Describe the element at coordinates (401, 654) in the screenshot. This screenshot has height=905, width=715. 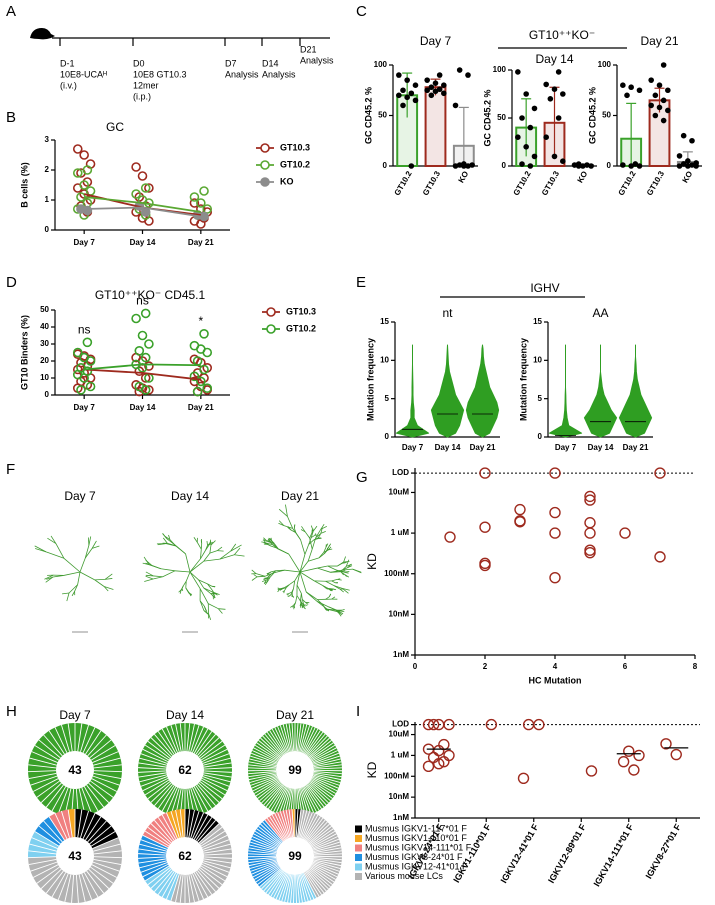
I see `y-tick-label: 1nM` at that location.